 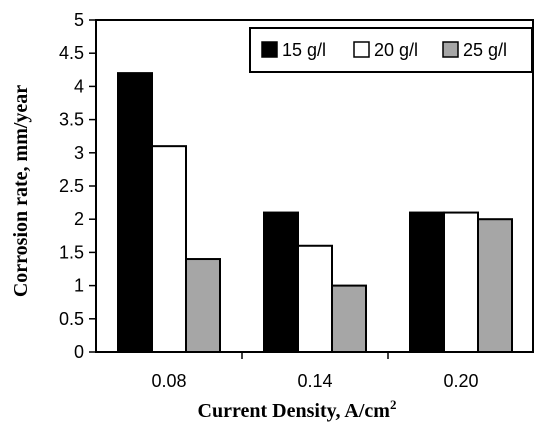 I want to click on x-axis-title: Current Density, A/cm2, so click(x=297, y=409).